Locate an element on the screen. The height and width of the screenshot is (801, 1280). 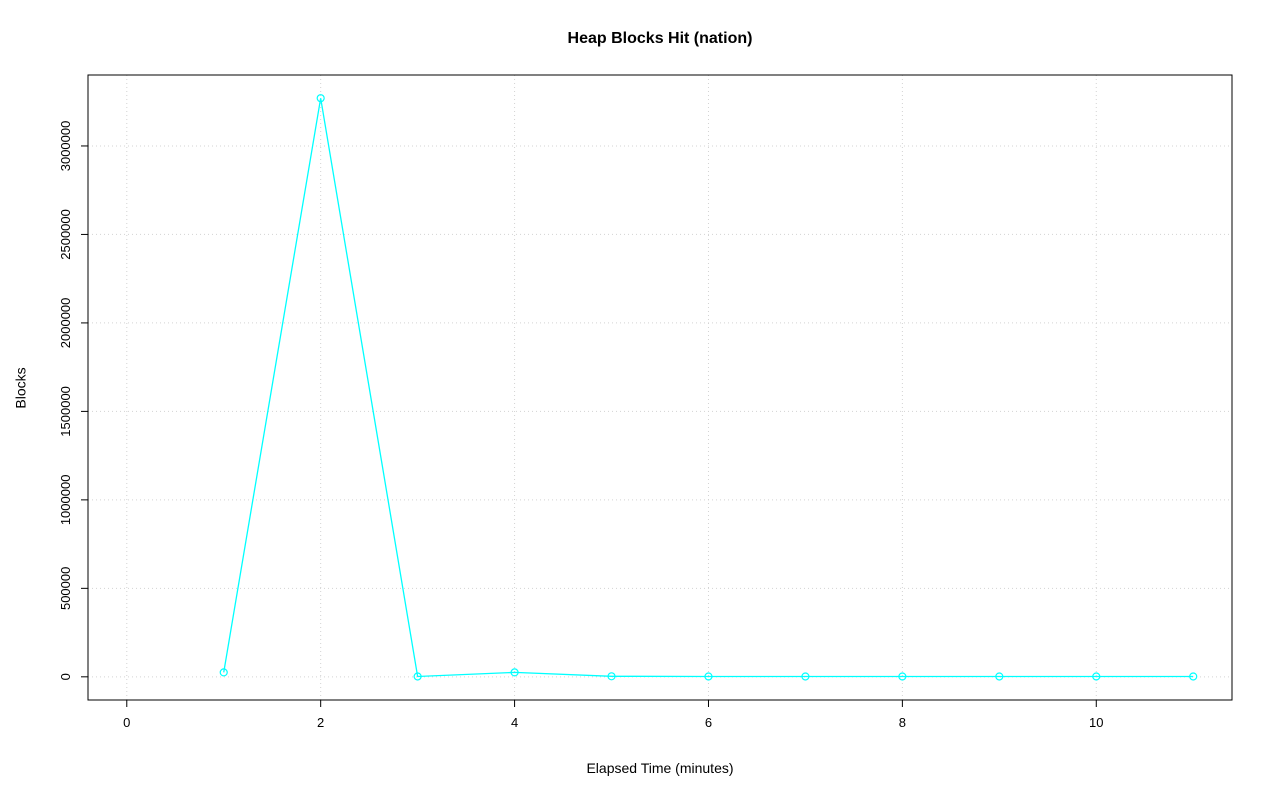
x-tick-label: 4 is located at coordinates (514, 722).